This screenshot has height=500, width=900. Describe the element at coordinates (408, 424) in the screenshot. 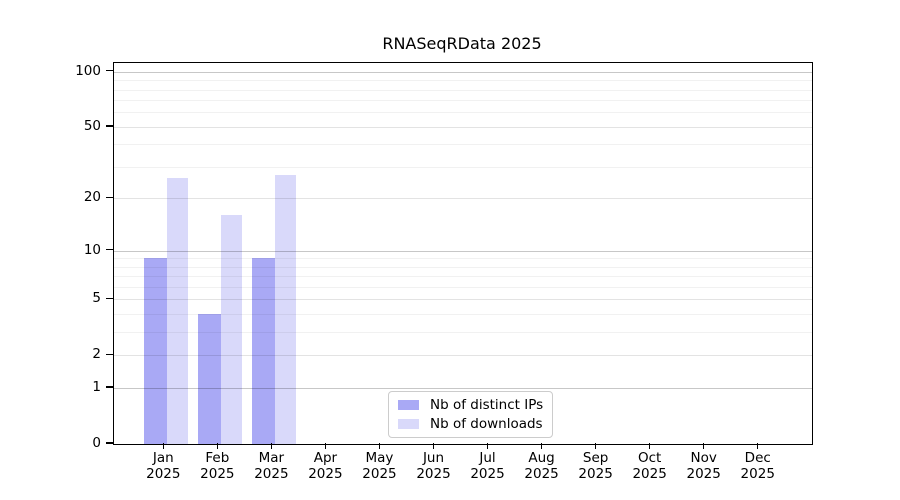

I see `legend-swatch-downloads` at that location.